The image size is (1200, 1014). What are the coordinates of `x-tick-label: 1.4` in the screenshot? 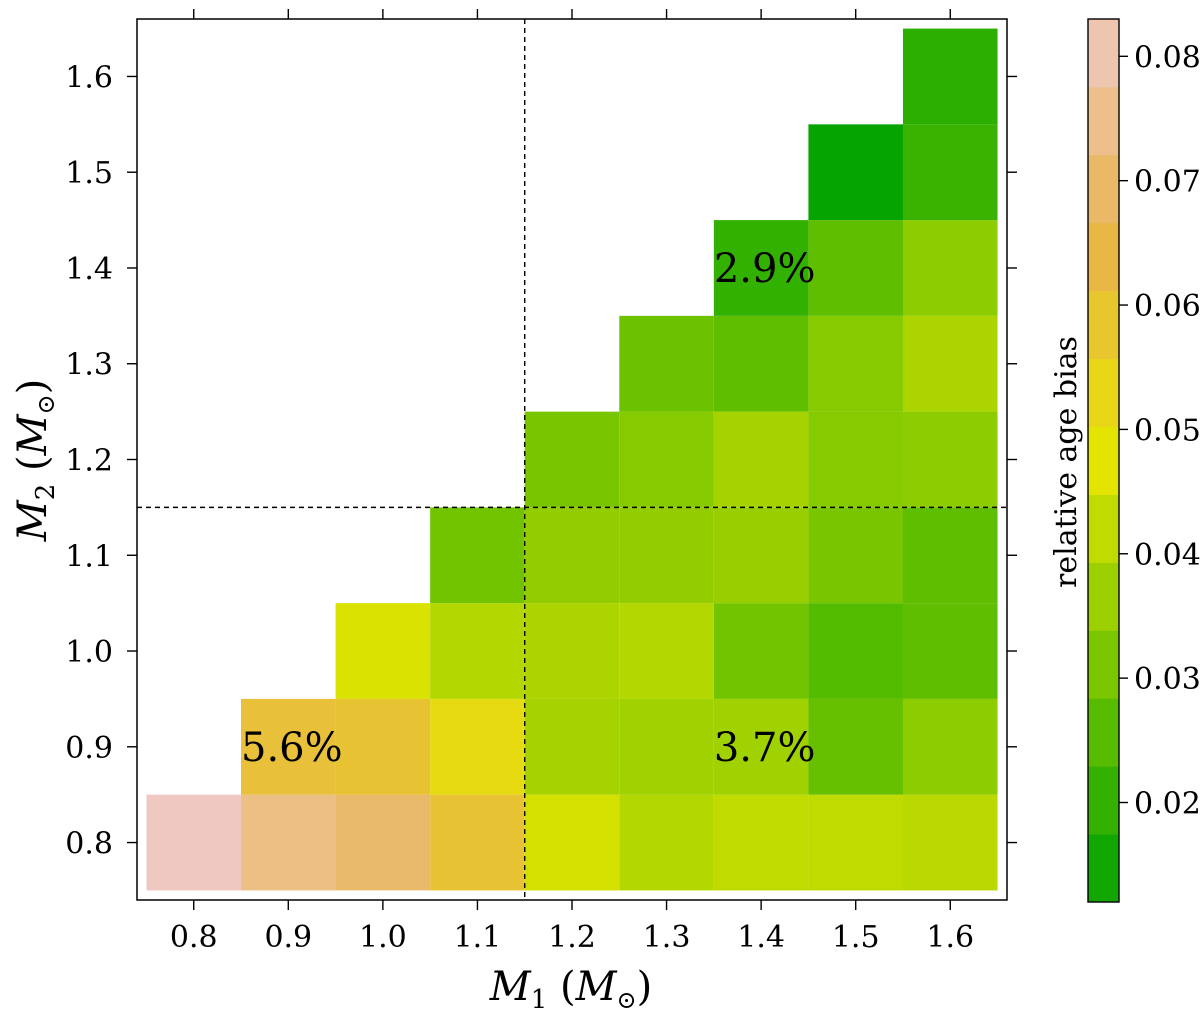 It's located at (761, 937).